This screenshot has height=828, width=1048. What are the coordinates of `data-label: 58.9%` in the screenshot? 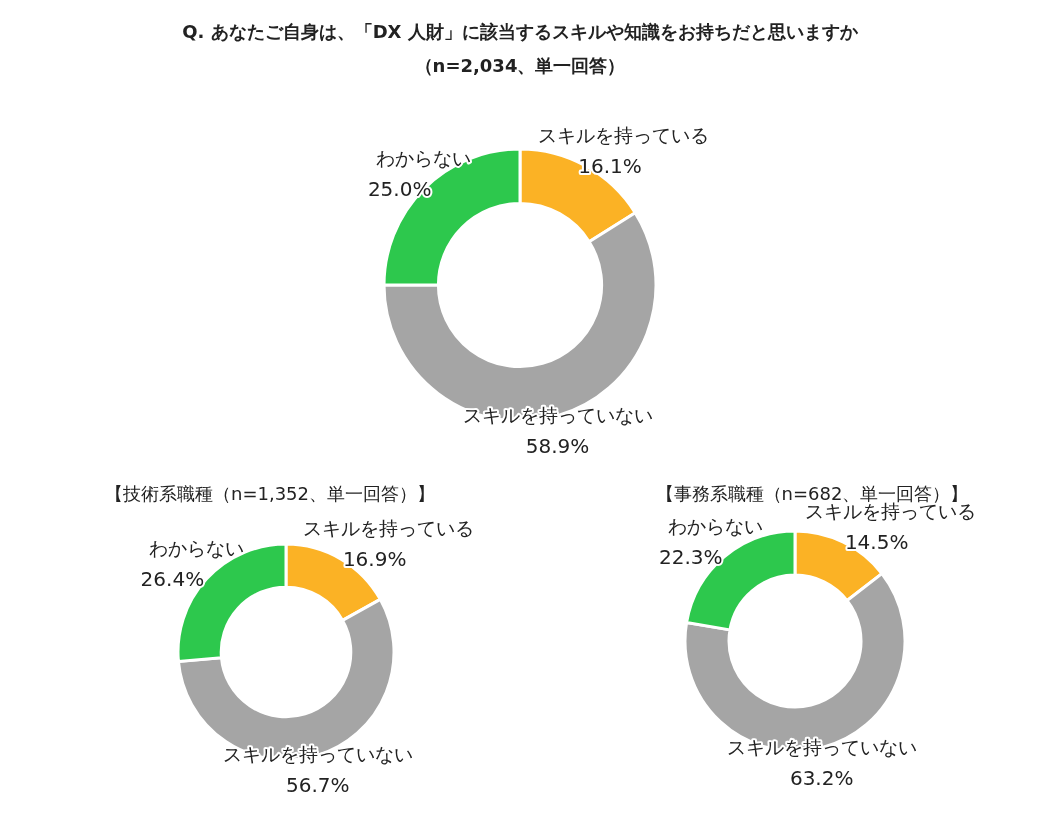 It's located at (557, 445).